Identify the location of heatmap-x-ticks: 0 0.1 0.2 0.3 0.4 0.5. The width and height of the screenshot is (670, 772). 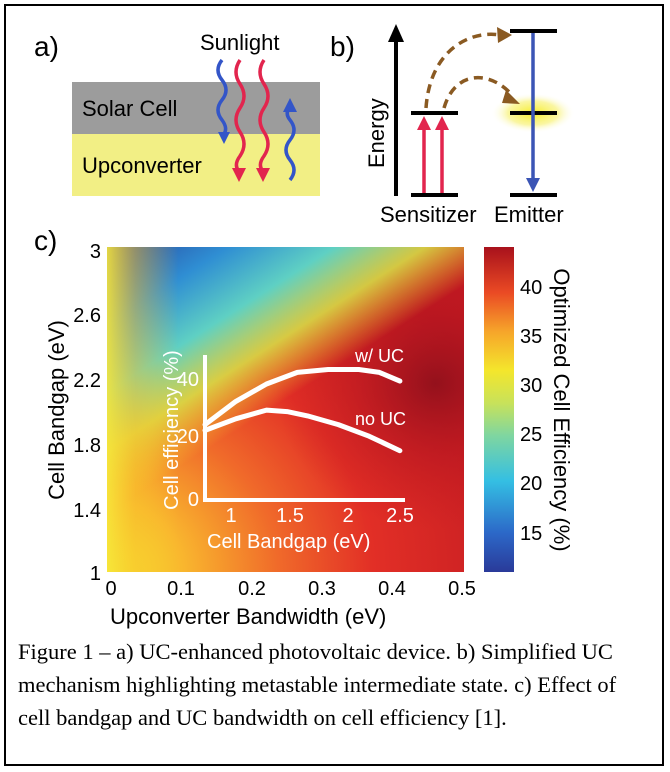
(290, 589).